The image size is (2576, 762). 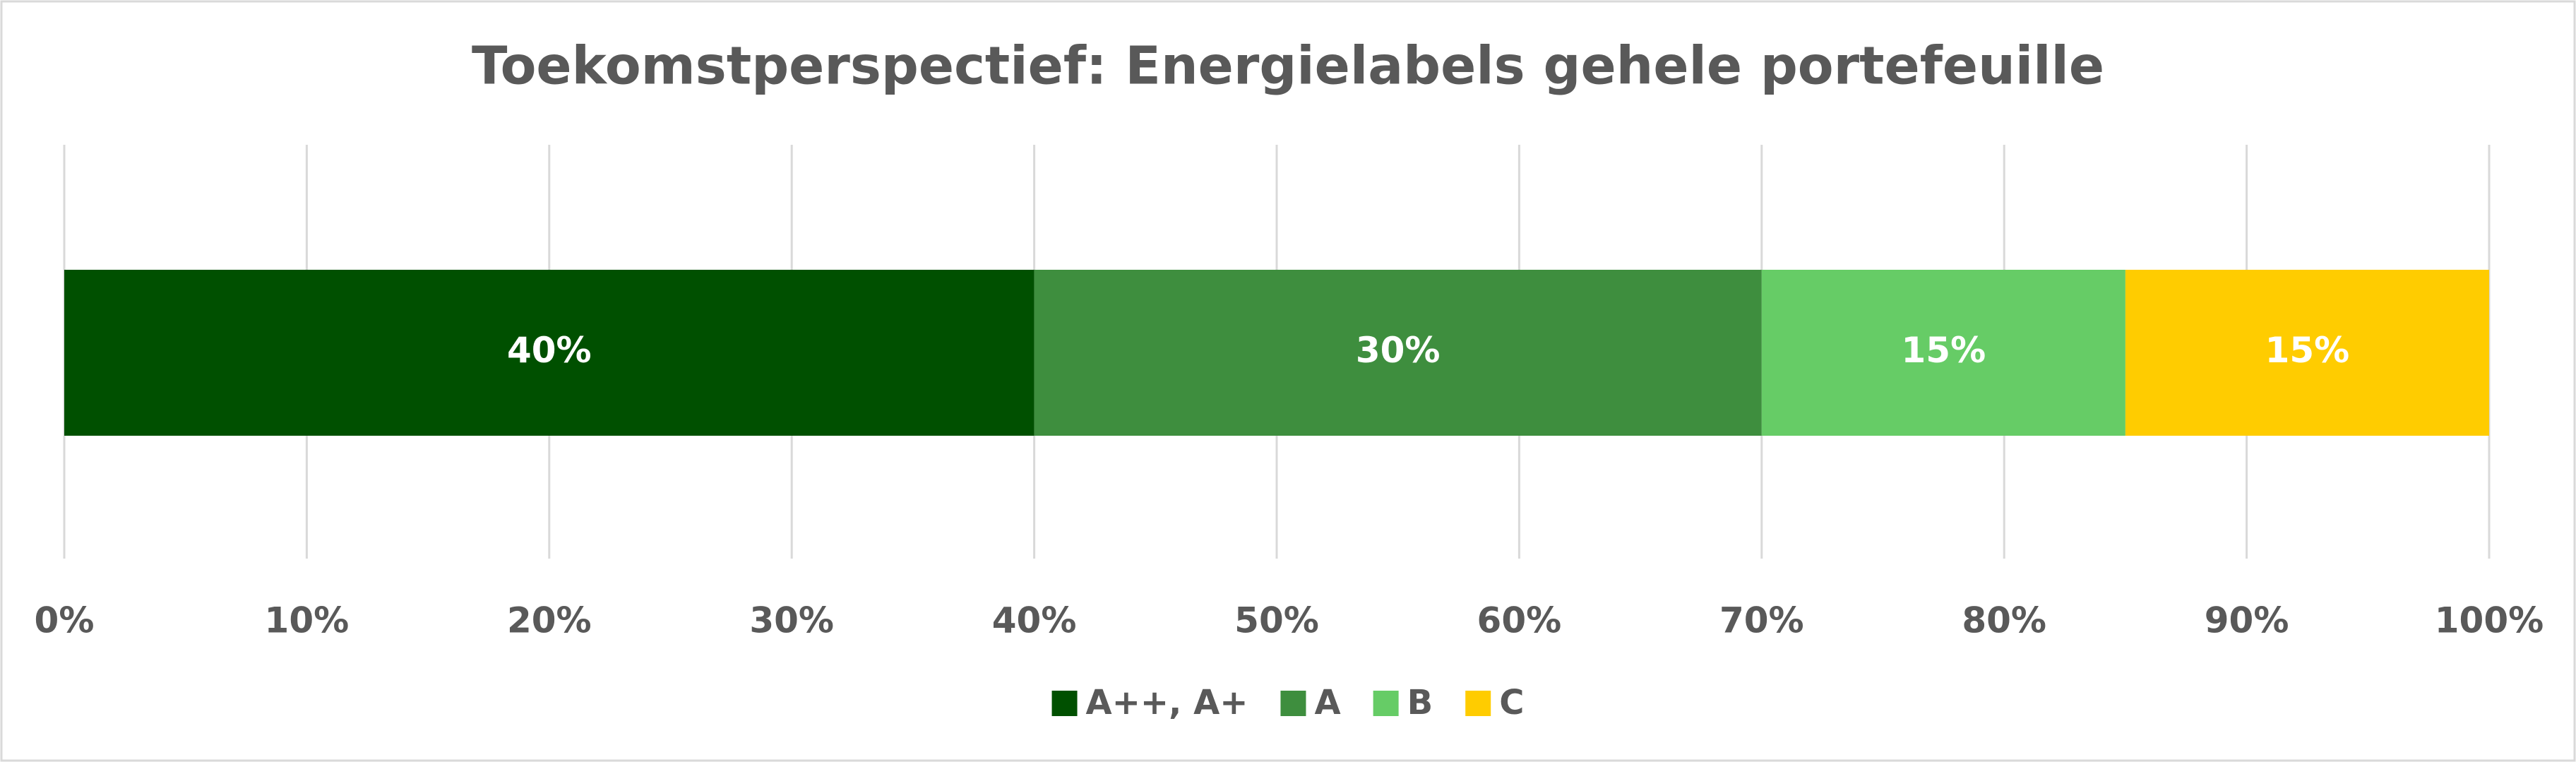 What do you see at coordinates (549, 620) in the screenshot?
I see `x-tick-label: 20%` at bounding box center [549, 620].